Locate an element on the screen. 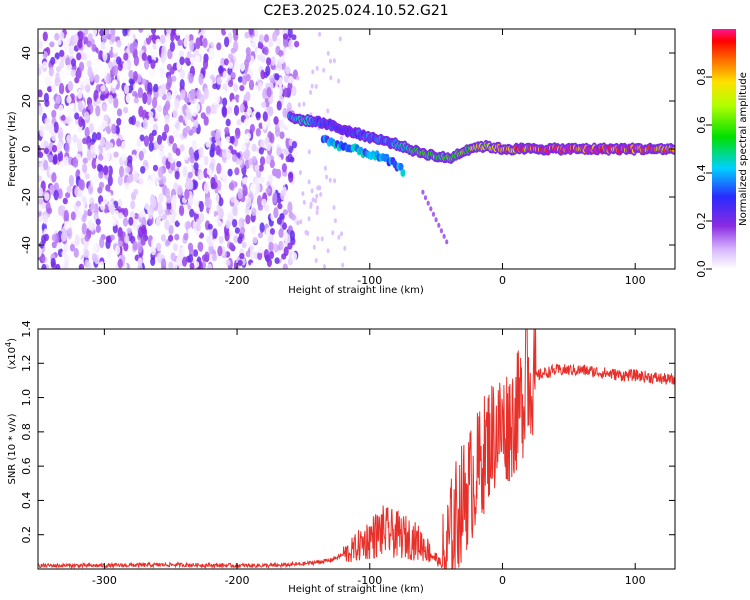  y-tick-label: 1.0 is located at coordinates (26, 398).